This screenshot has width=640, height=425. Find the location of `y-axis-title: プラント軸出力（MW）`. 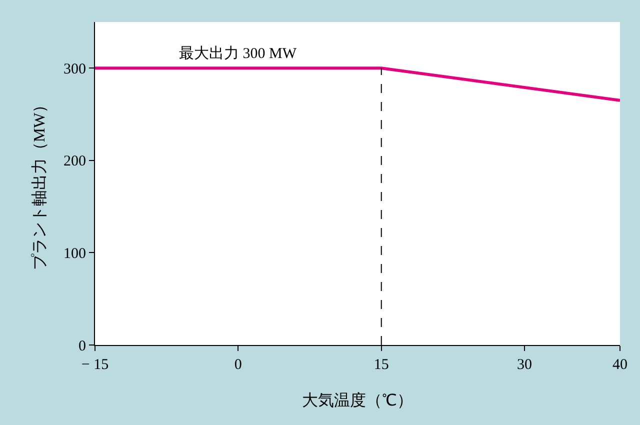

y-axis-title: プラント軸出力（MW） is located at coordinates (39, 183).